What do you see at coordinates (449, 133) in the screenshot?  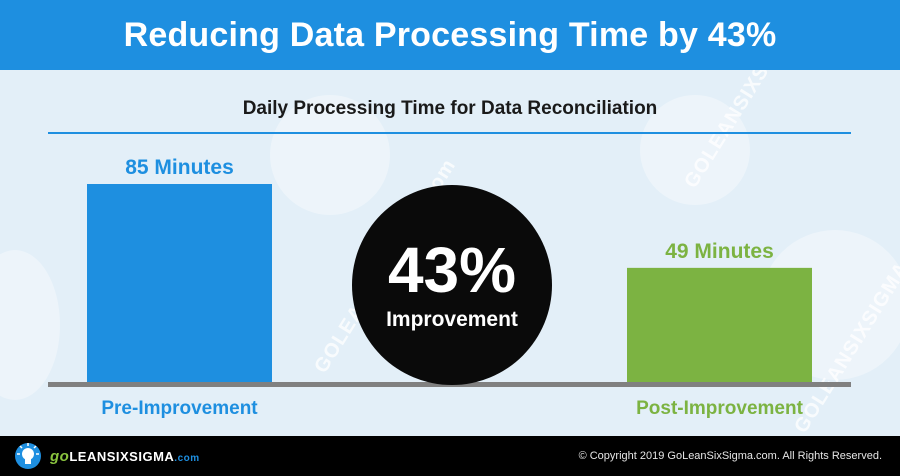 I see `subtitle-divider` at bounding box center [449, 133].